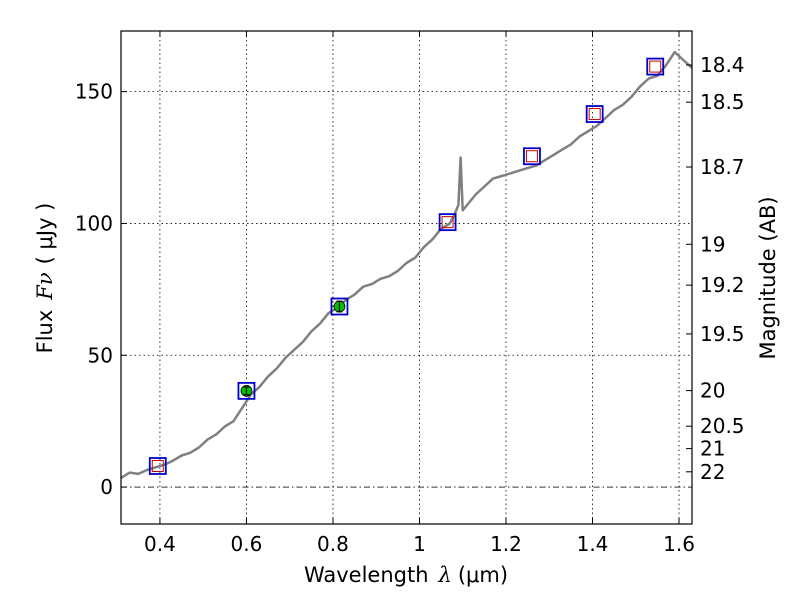  What do you see at coordinates (768, 277) in the screenshot?
I see `y2-axis-label: Magnitude (AB)` at bounding box center [768, 277].